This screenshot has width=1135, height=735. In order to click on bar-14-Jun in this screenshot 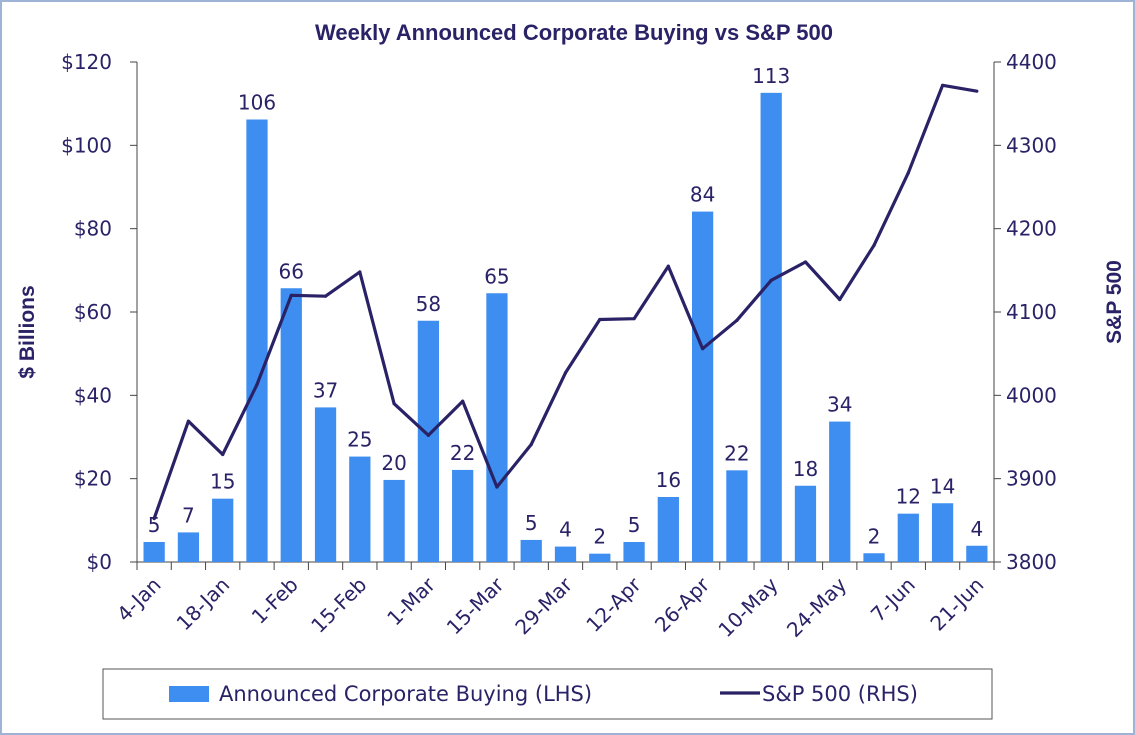, I will do `click(942, 532)`.